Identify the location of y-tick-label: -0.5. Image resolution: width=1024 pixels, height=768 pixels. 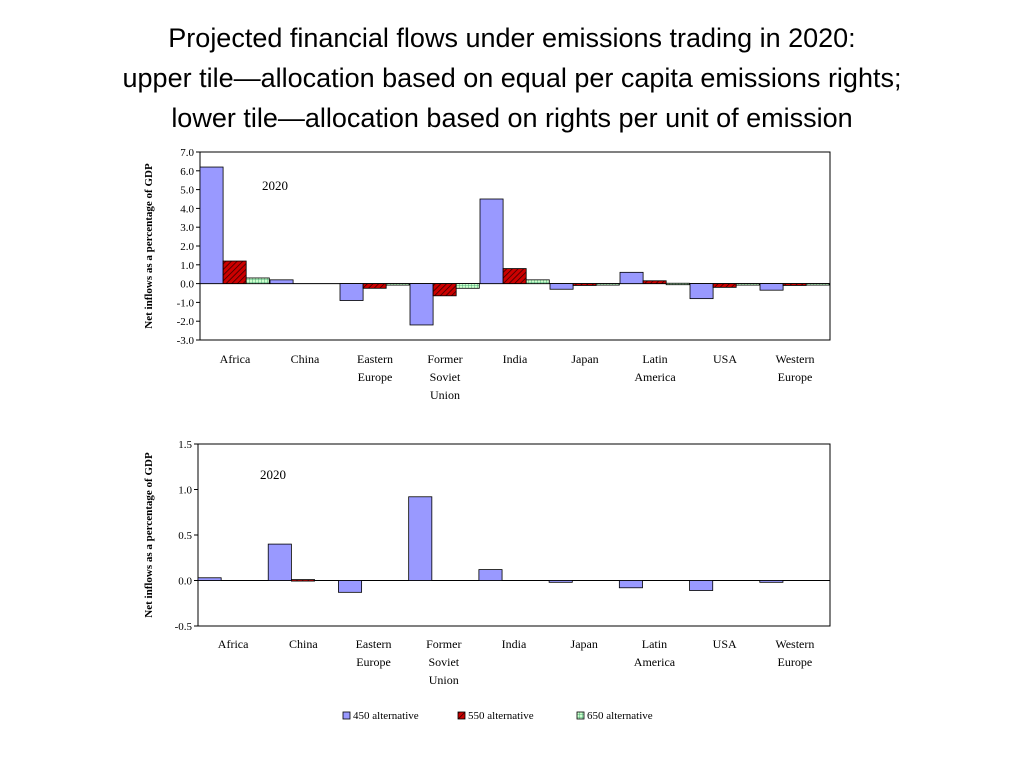
(184, 627).